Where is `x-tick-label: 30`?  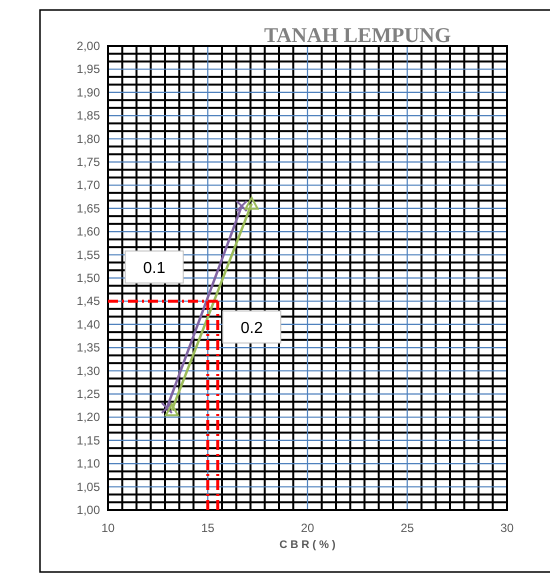
x-tick-label: 30 is located at coordinates (507, 528).